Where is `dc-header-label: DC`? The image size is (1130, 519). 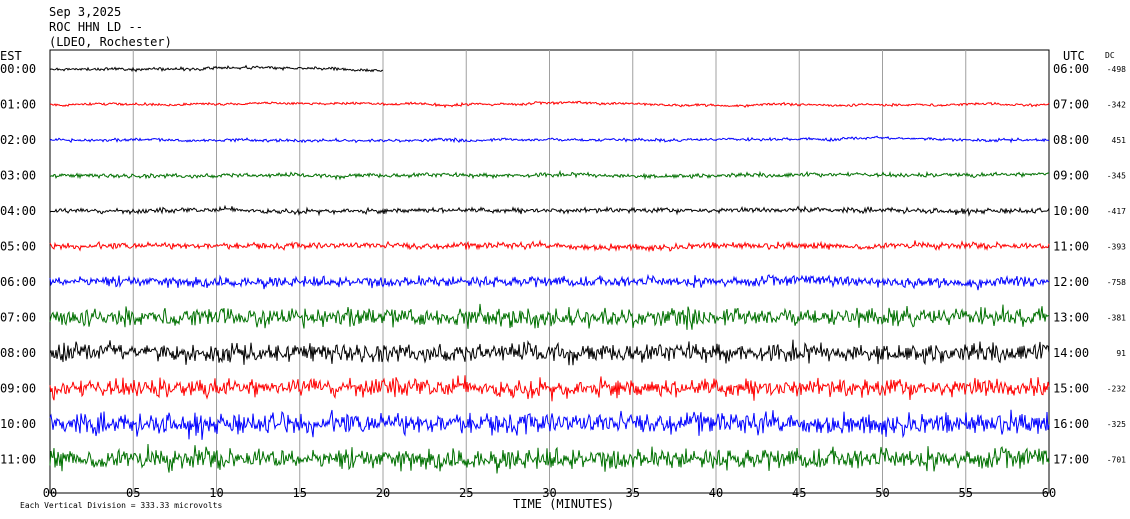 dc-header-label: DC is located at coordinates (1110, 55).